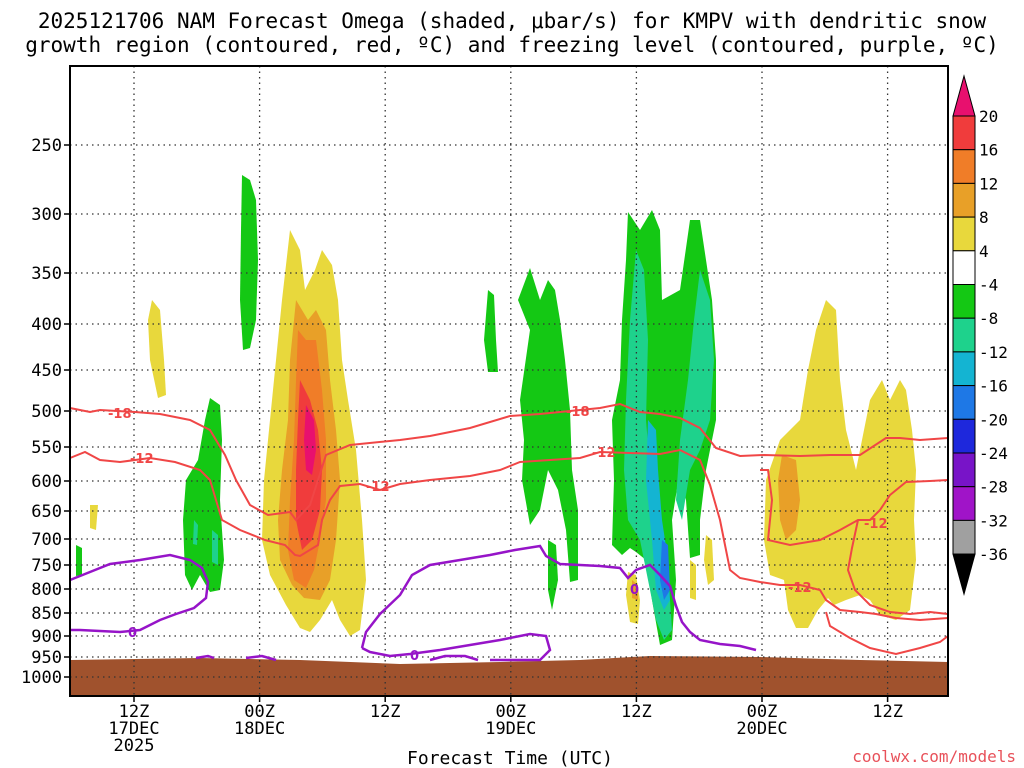 This screenshot has width=1024, height=768. Describe the element at coordinates (259, 729) in the screenshot. I see `x-tick-label: 18DEC` at that location.